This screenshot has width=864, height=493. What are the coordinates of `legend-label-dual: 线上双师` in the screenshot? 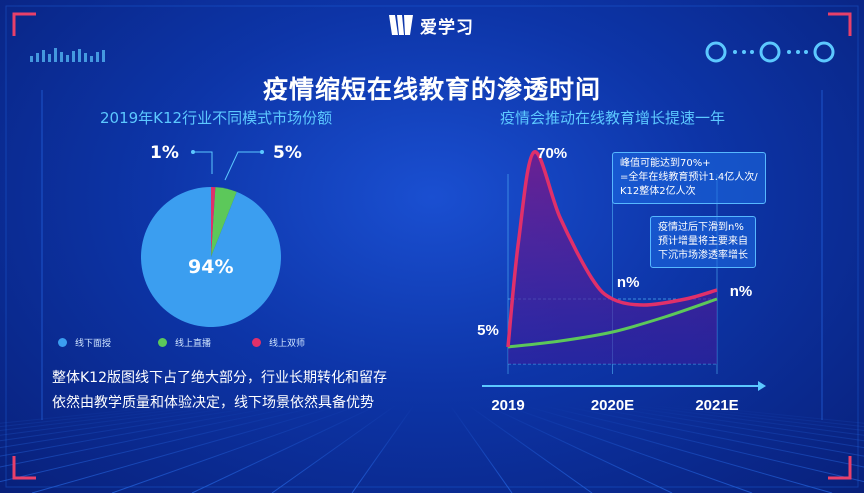 It's located at (287, 344).